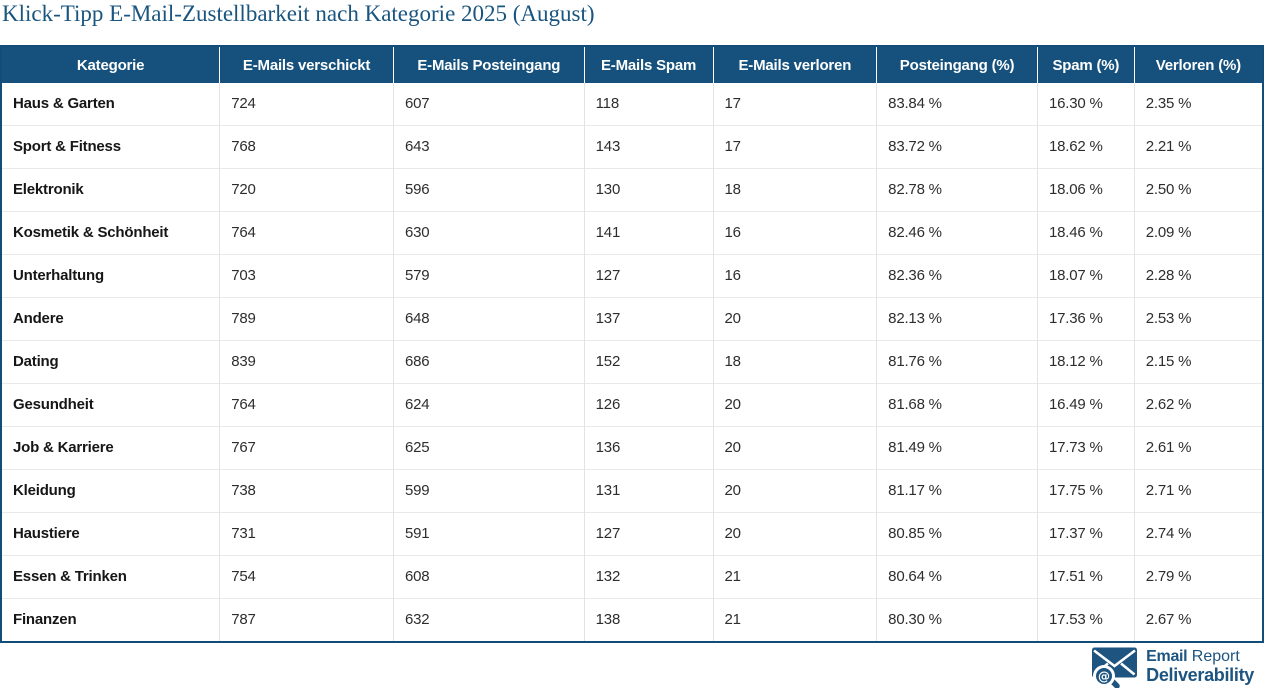 Image resolution: width=1264 pixels, height=690 pixels. Describe the element at coordinates (489, 319) in the screenshot. I see `value-cell: 648` at that location.